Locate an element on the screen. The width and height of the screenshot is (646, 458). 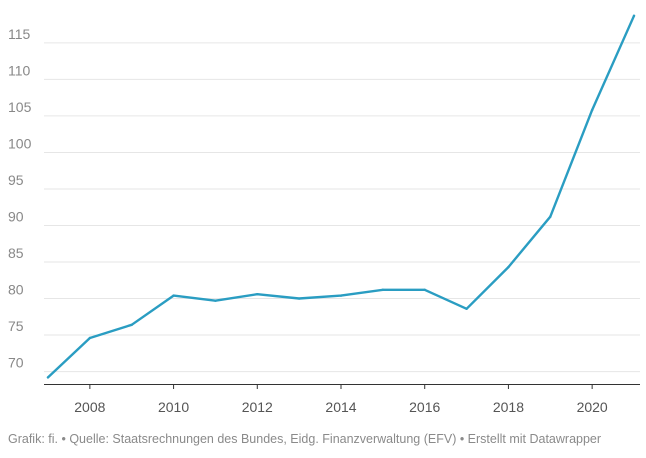
y-tick-label-90: 90 is located at coordinates (16, 216).